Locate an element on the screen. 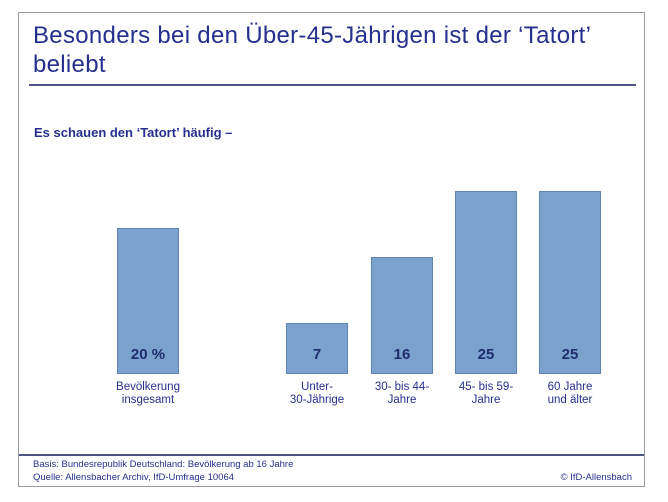 Image resolution: width=668 pixels, height=502 pixels. footer-divider is located at coordinates (331, 455).